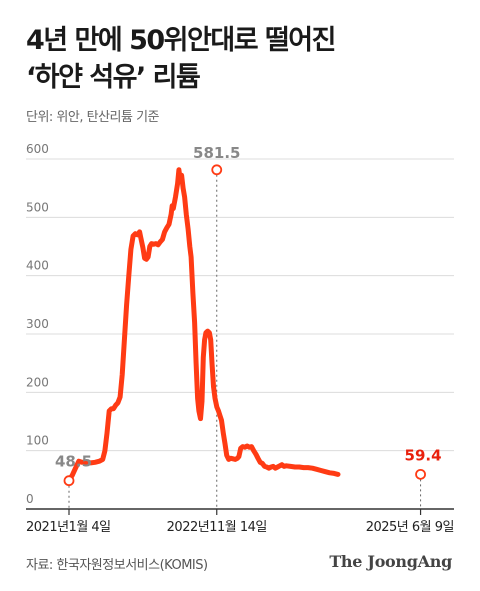 The image size is (480, 591). I want to click on x-tick-label-0: 2021년1월 4일, so click(68, 527).